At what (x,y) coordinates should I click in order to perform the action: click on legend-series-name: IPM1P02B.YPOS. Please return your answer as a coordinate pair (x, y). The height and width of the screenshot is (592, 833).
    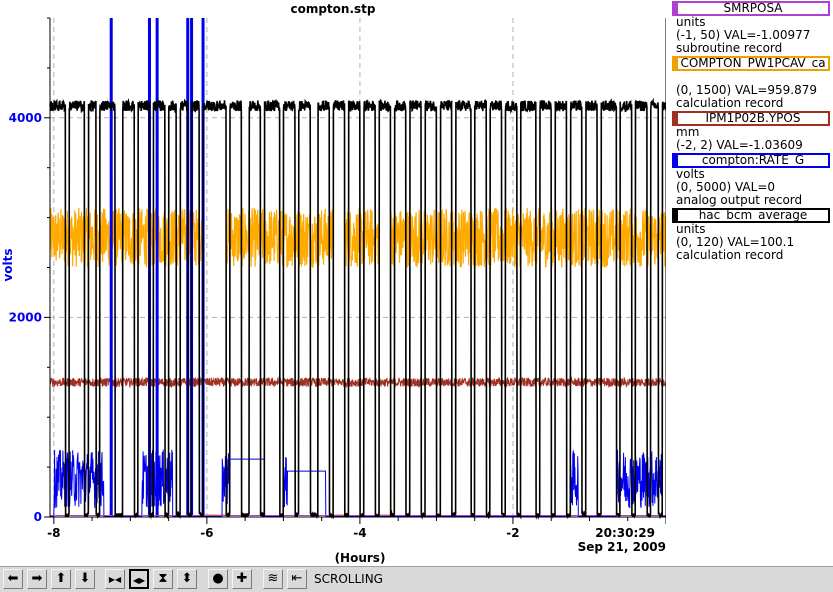
    Looking at the image, I should click on (751, 118).